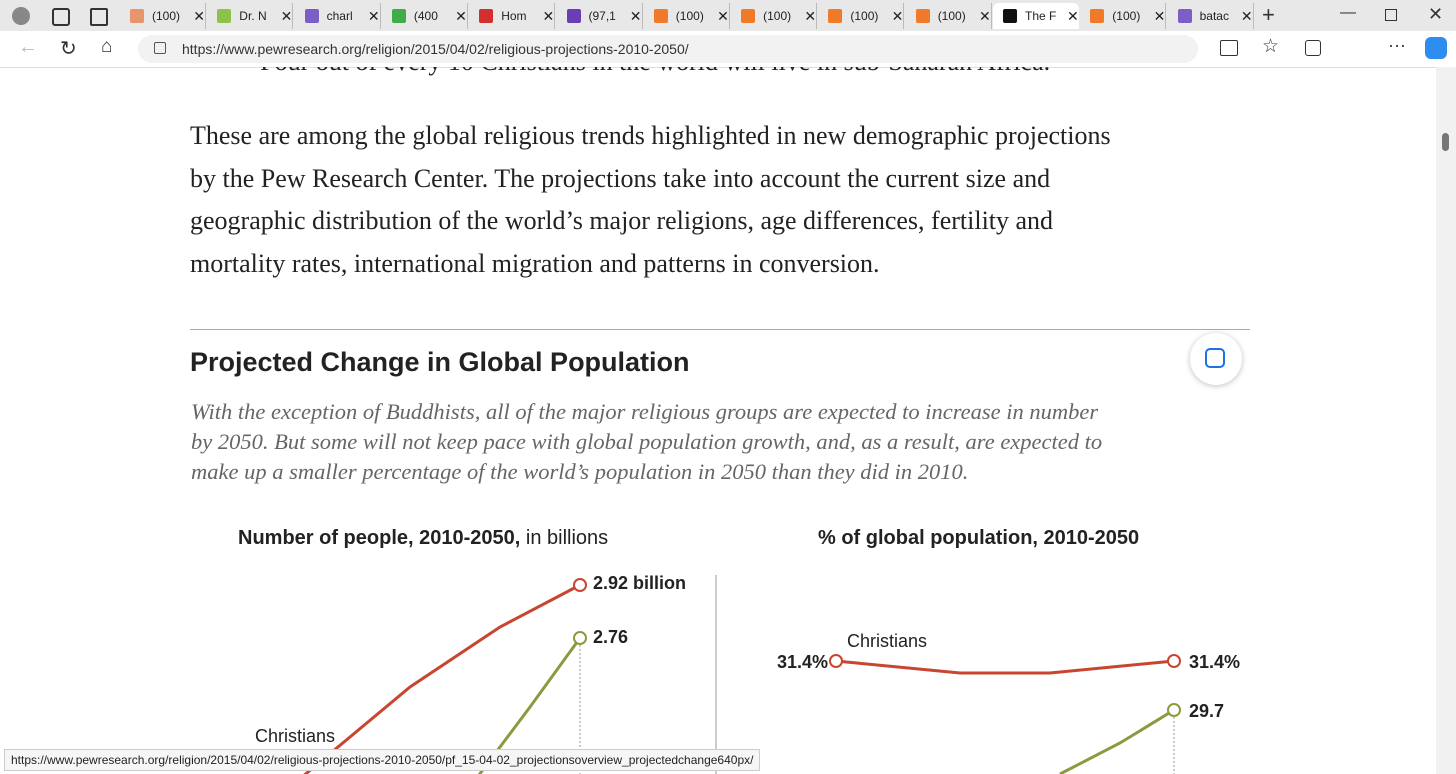 This screenshot has width=1456, height=774. Describe the element at coordinates (99, 17) in the screenshot. I see `tab-actions-icon` at that location.